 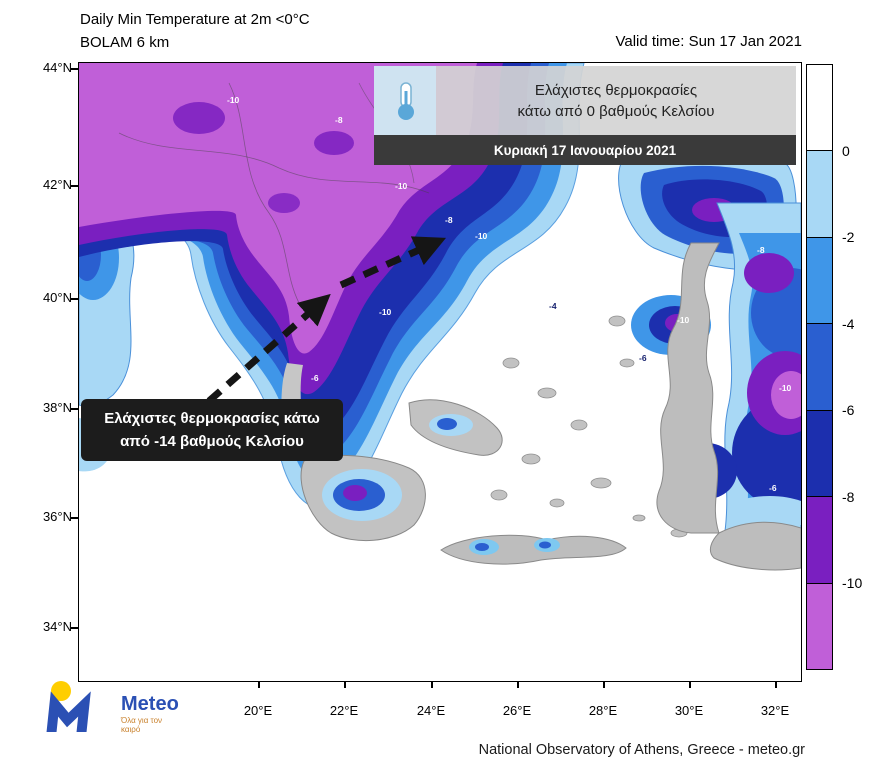 What do you see at coordinates (688, 388) in the screenshot?
I see `turkey-coast-land` at bounding box center [688, 388].